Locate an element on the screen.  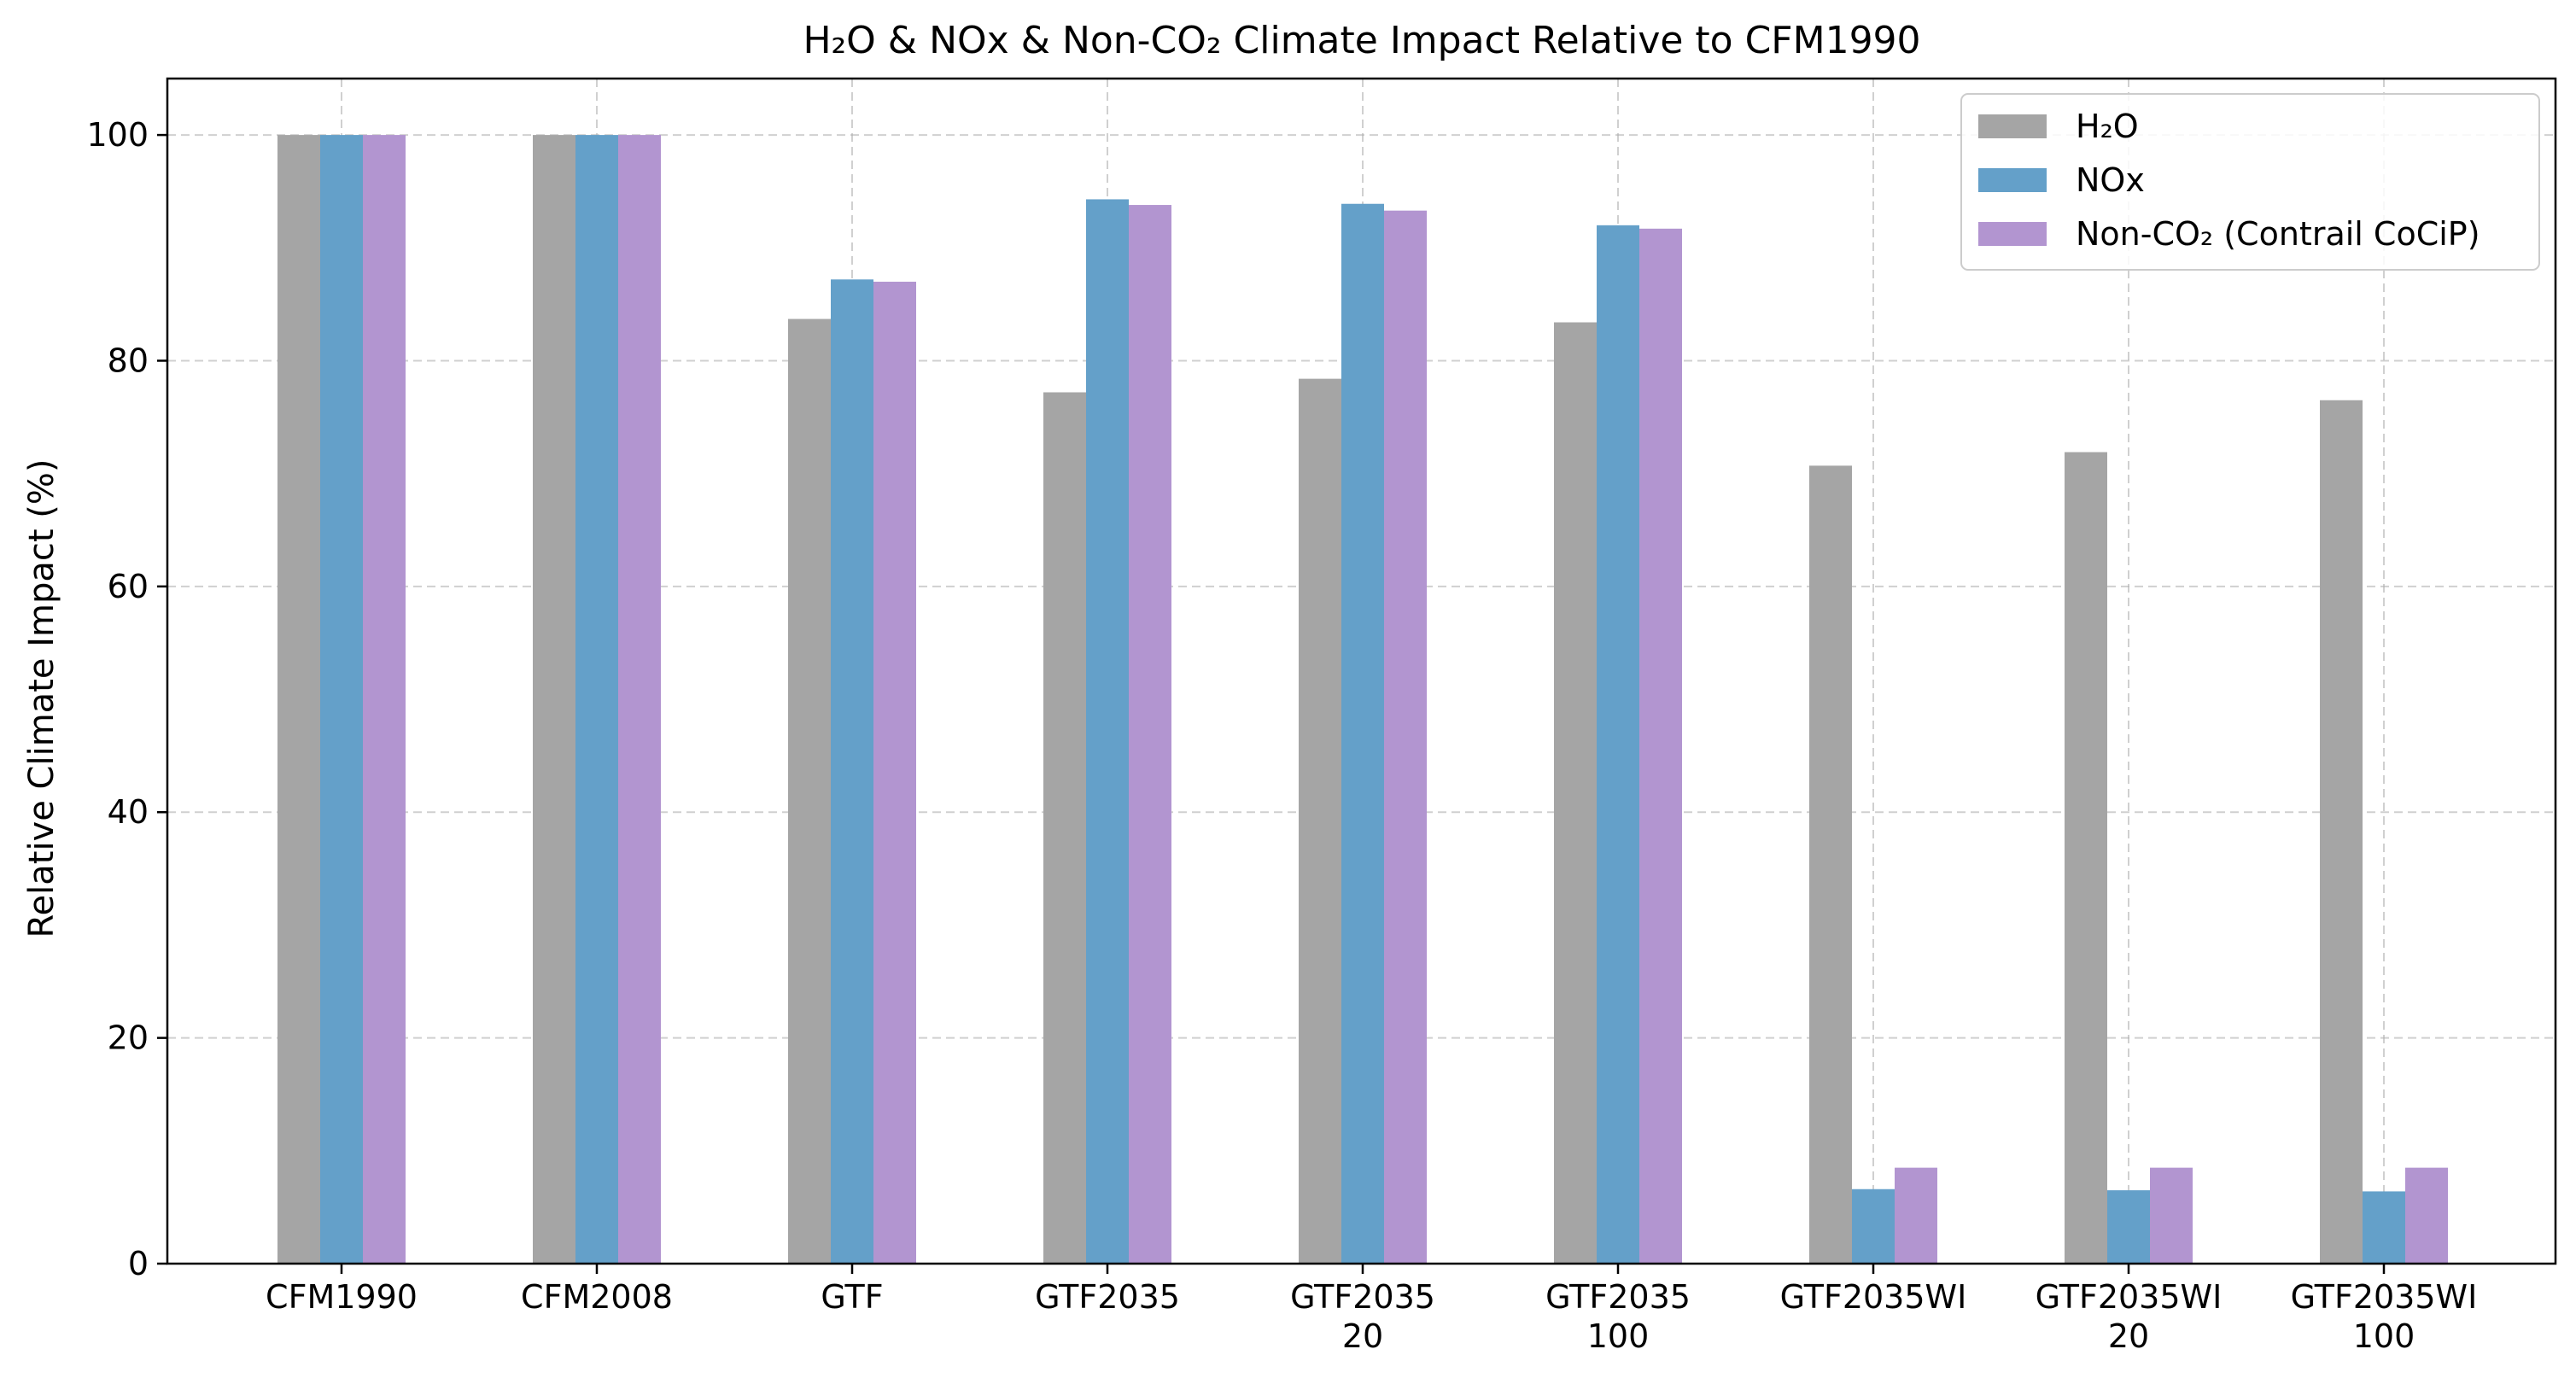
x-tick-label: CFM2008 is located at coordinates (597, 1297).